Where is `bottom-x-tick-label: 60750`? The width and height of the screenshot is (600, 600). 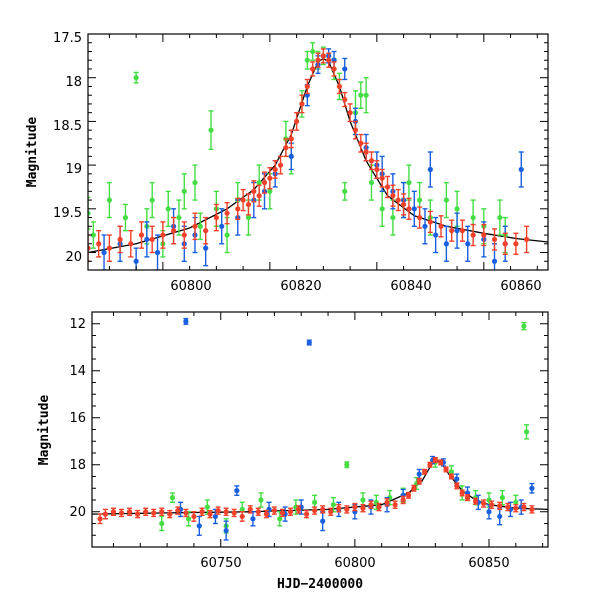 bottom-x-tick-label: 60750 is located at coordinates (220, 563).